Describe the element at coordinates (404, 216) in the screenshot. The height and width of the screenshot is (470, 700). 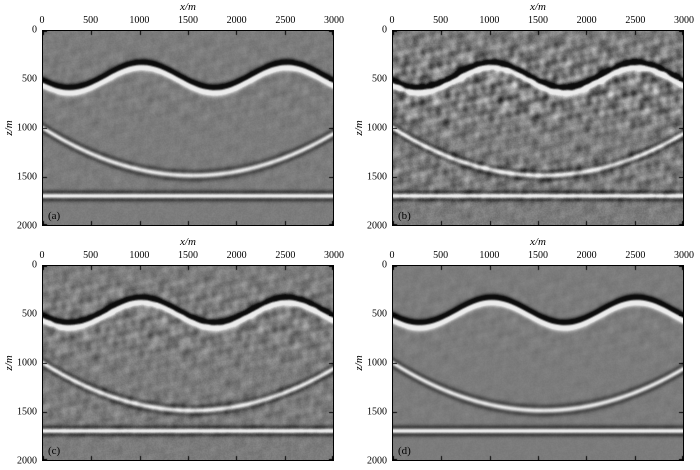
I see `panel-label-b: (b)` at that location.